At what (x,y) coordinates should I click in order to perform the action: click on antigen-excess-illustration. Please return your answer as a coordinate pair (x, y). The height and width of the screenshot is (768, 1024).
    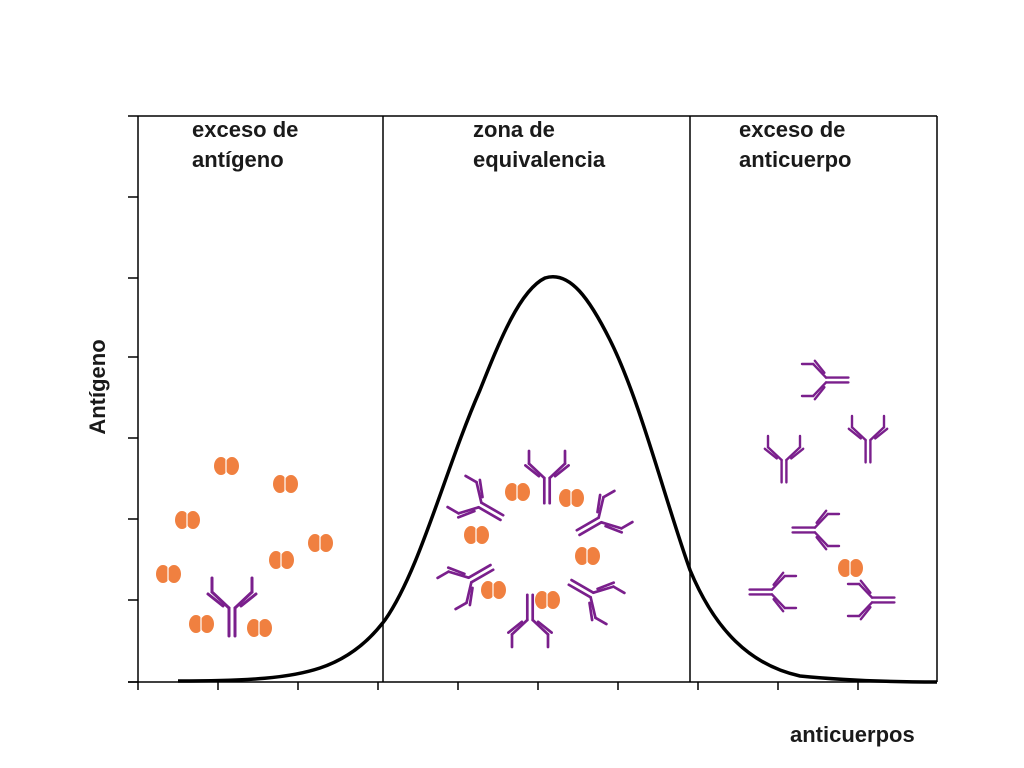
    Looking at the image, I should click on (244, 547).